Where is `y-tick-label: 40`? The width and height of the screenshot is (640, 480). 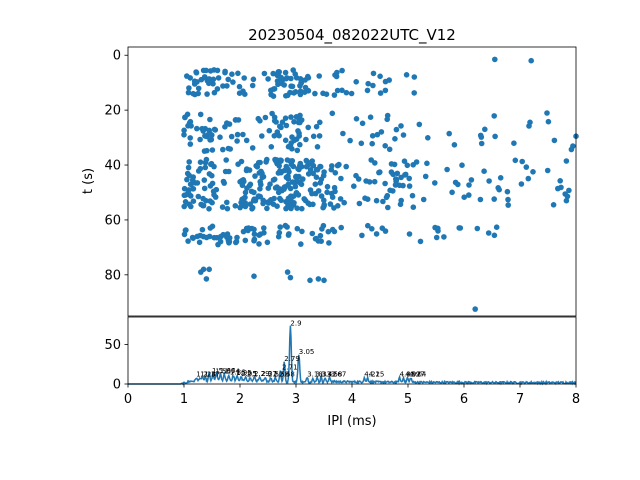
y-tick-label: 40 is located at coordinates (112, 166).